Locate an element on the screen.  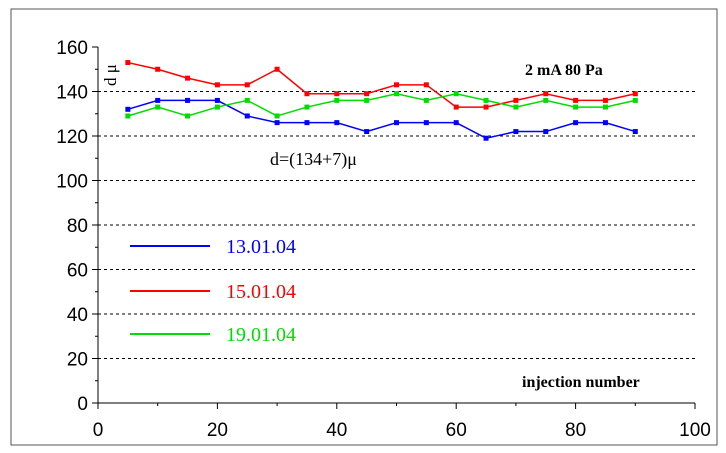
y-tick-label: 20 is located at coordinates (77, 360).